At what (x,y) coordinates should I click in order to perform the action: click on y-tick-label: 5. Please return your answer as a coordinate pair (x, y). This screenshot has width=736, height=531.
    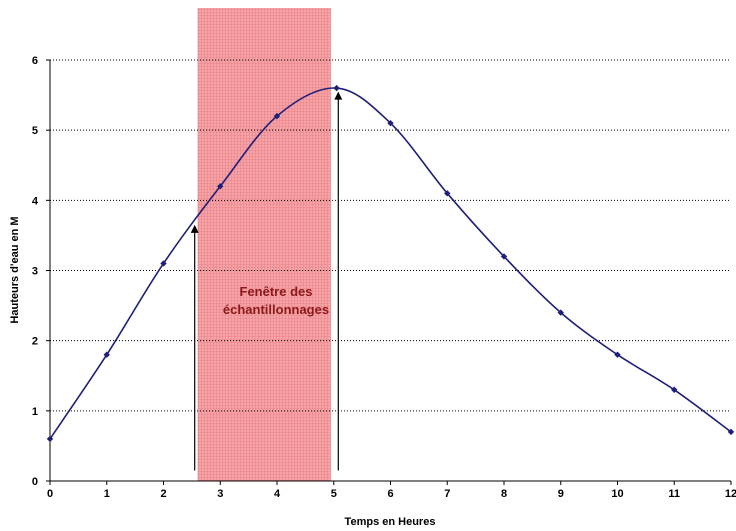
    Looking at the image, I should click on (35, 131).